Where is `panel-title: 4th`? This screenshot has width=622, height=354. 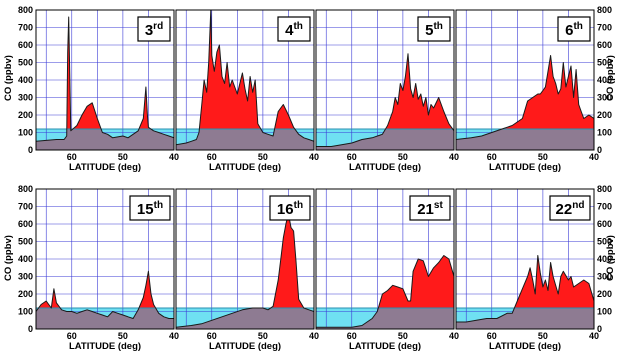 panel-title: 4th is located at coordinates (294, 30).